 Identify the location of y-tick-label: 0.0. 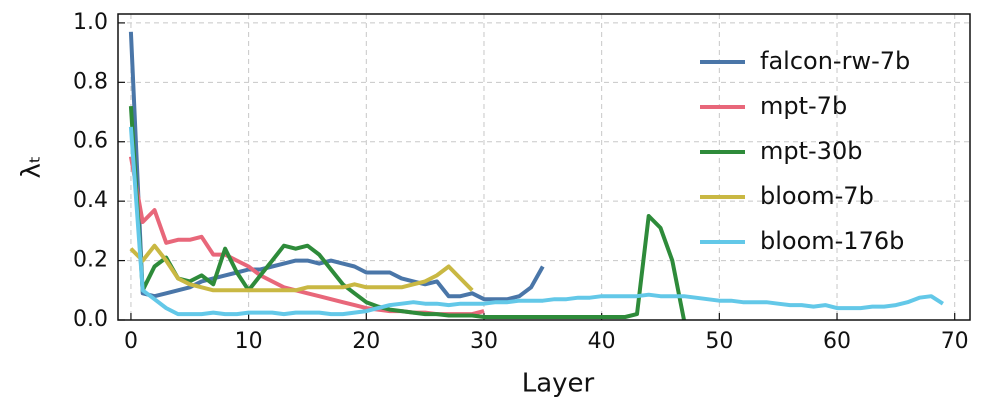
(90, 319).